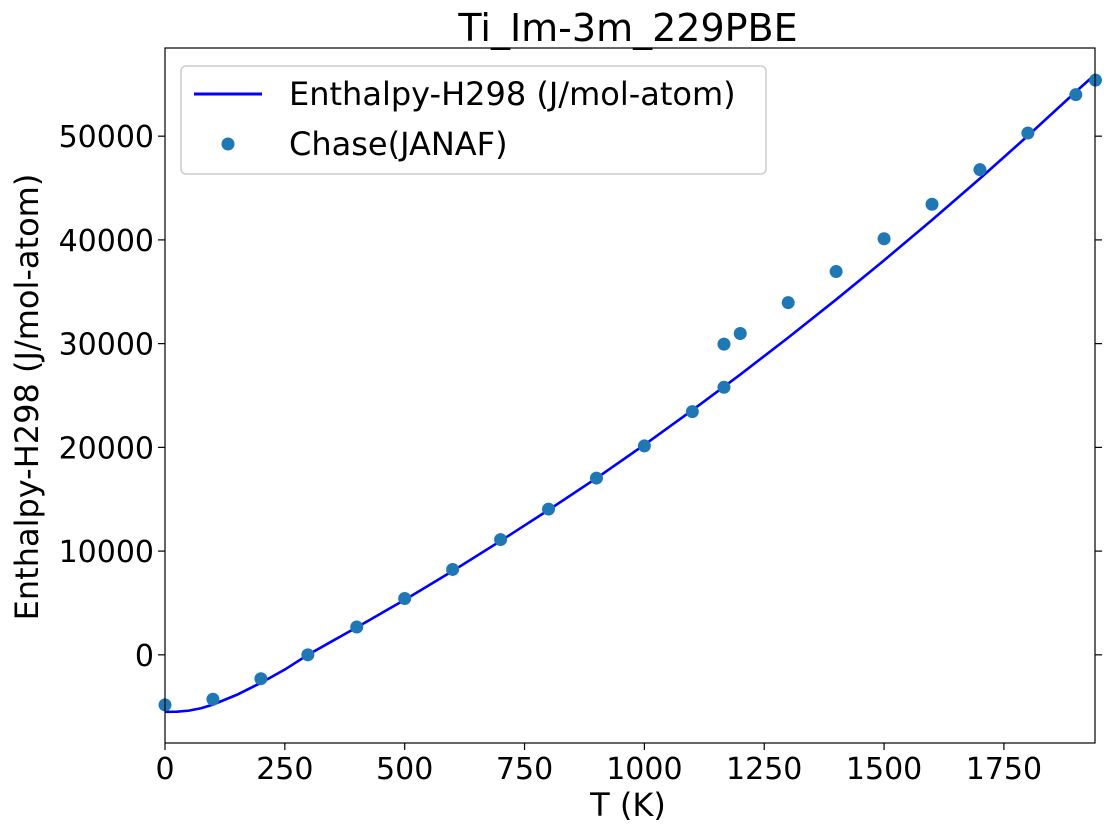 The image size is (1108, 833). I want to click on x-tick-label: 1750, so click(1004, 769).